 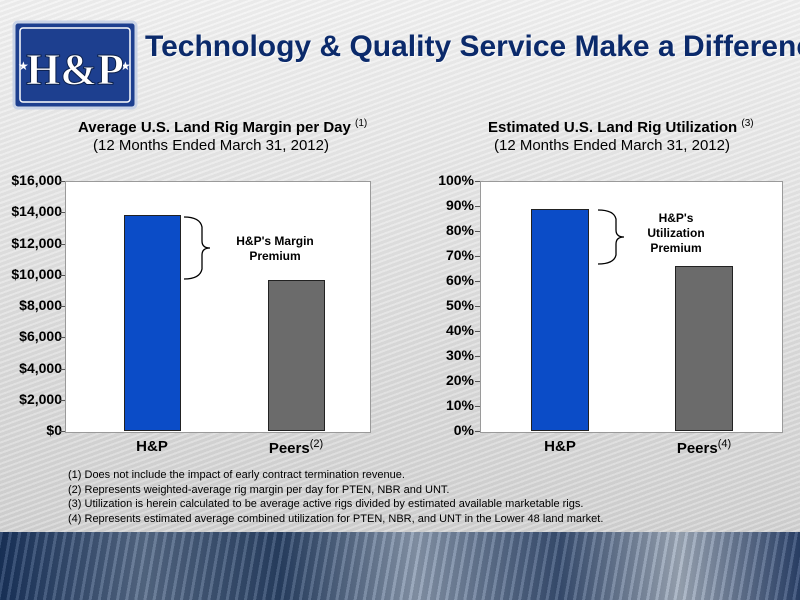 I want to click on chart2-ytick-label: 50%, so click(x=459, y=305).